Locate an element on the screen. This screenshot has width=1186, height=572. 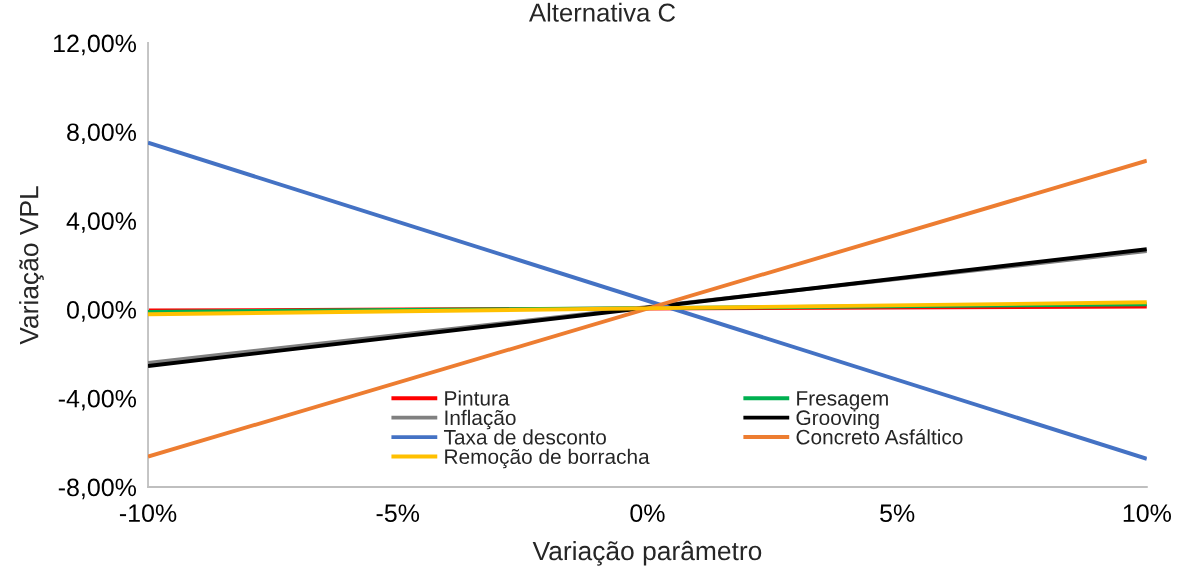
y-tick-label: 4,00% is located at coordinates (101, 222).